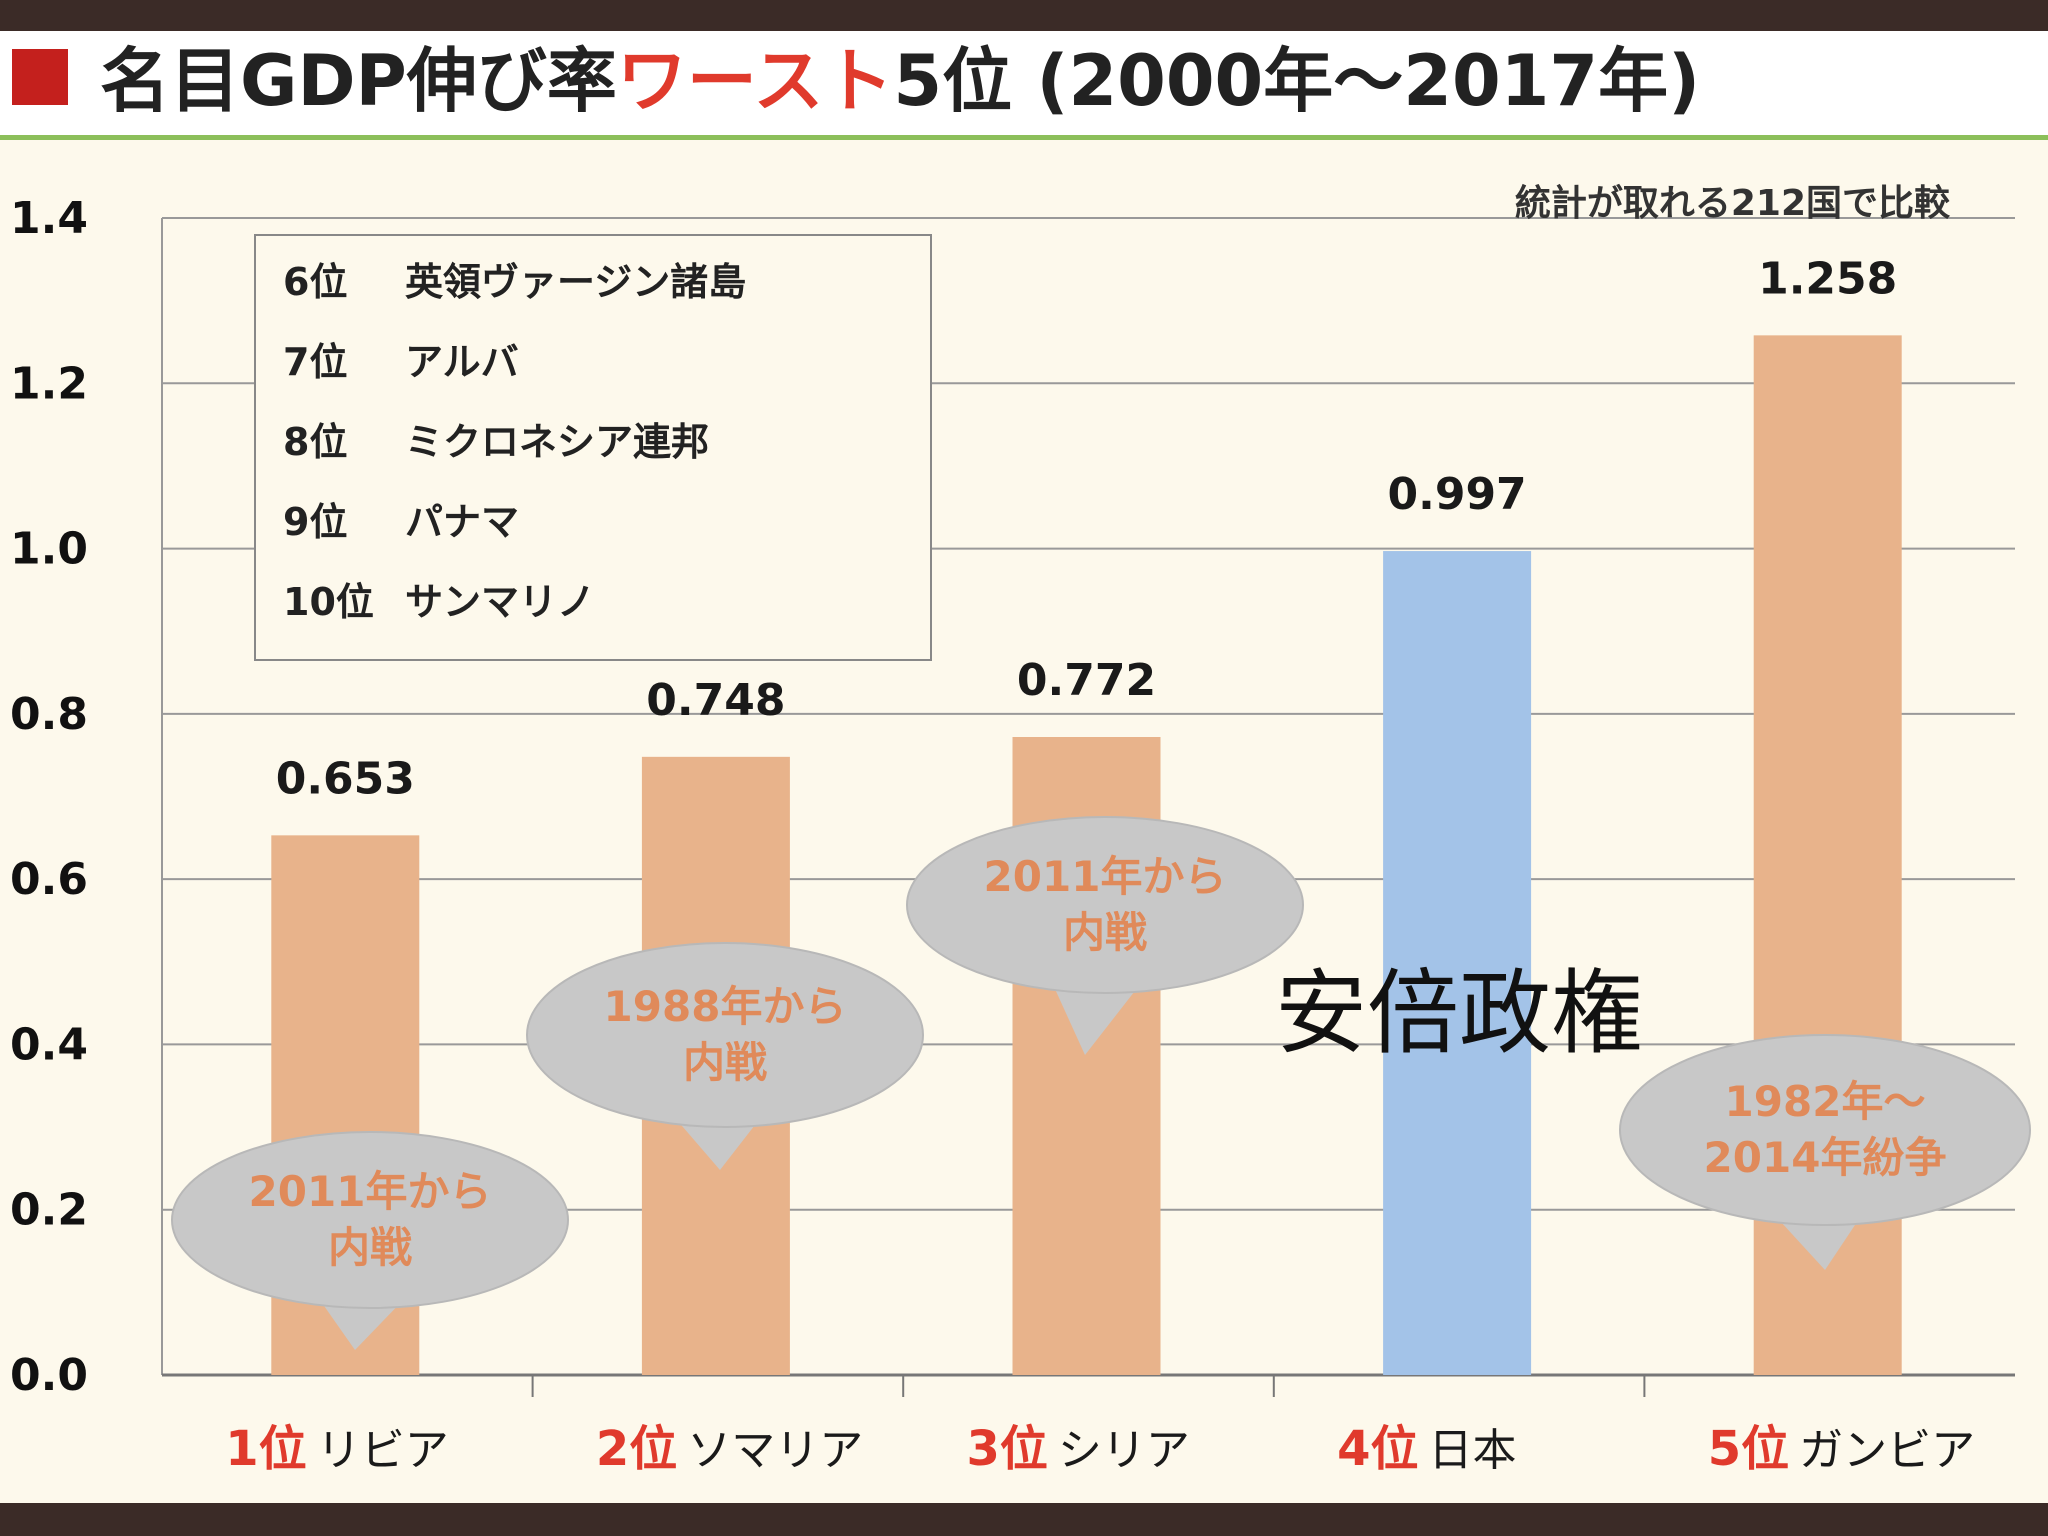  I want to click on legend-country: 英領ヴァージン諸島, so click(575, 282).